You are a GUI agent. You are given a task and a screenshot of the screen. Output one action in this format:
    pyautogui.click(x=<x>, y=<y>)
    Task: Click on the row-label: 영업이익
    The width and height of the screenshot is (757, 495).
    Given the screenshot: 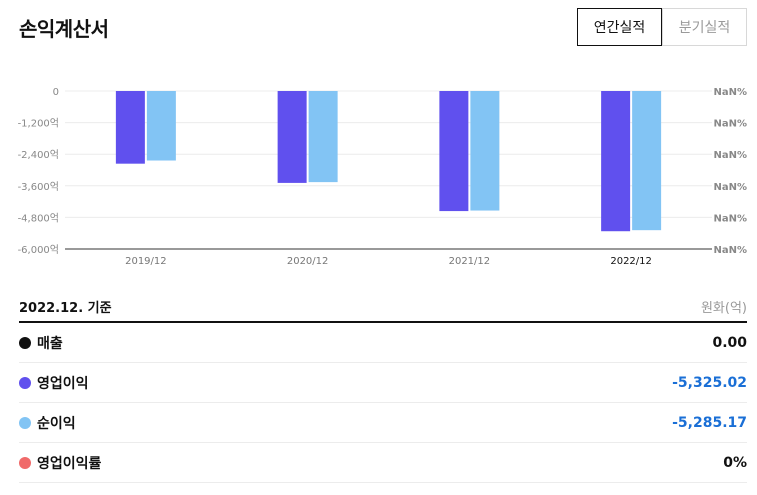 What is the action you would take?
    pyautogui.click(x=63, y=383)
    